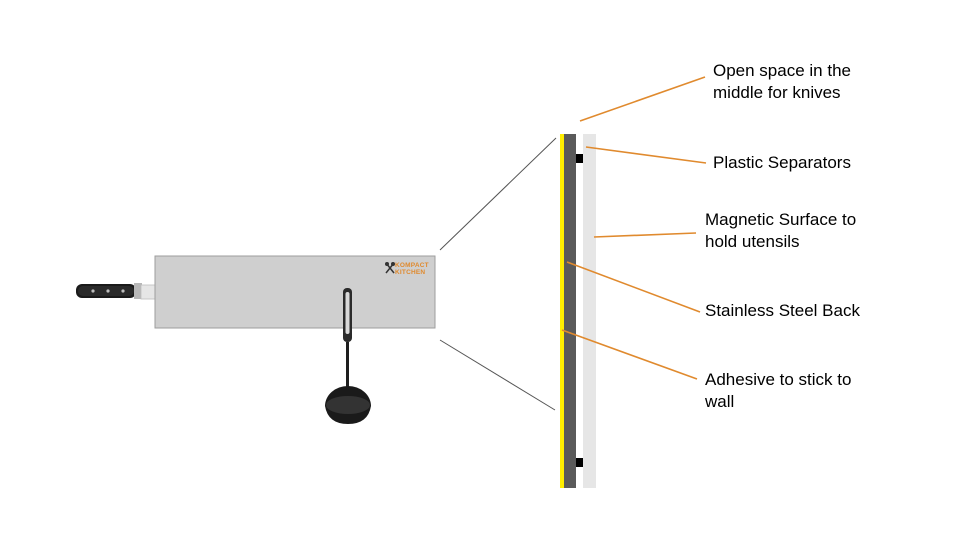 This screenshot has width=960, height=540. What do you see at coordinates (645, 235) in the screenshot?
I see `leader-magnetic-surface` at bounding box center [645, 235].